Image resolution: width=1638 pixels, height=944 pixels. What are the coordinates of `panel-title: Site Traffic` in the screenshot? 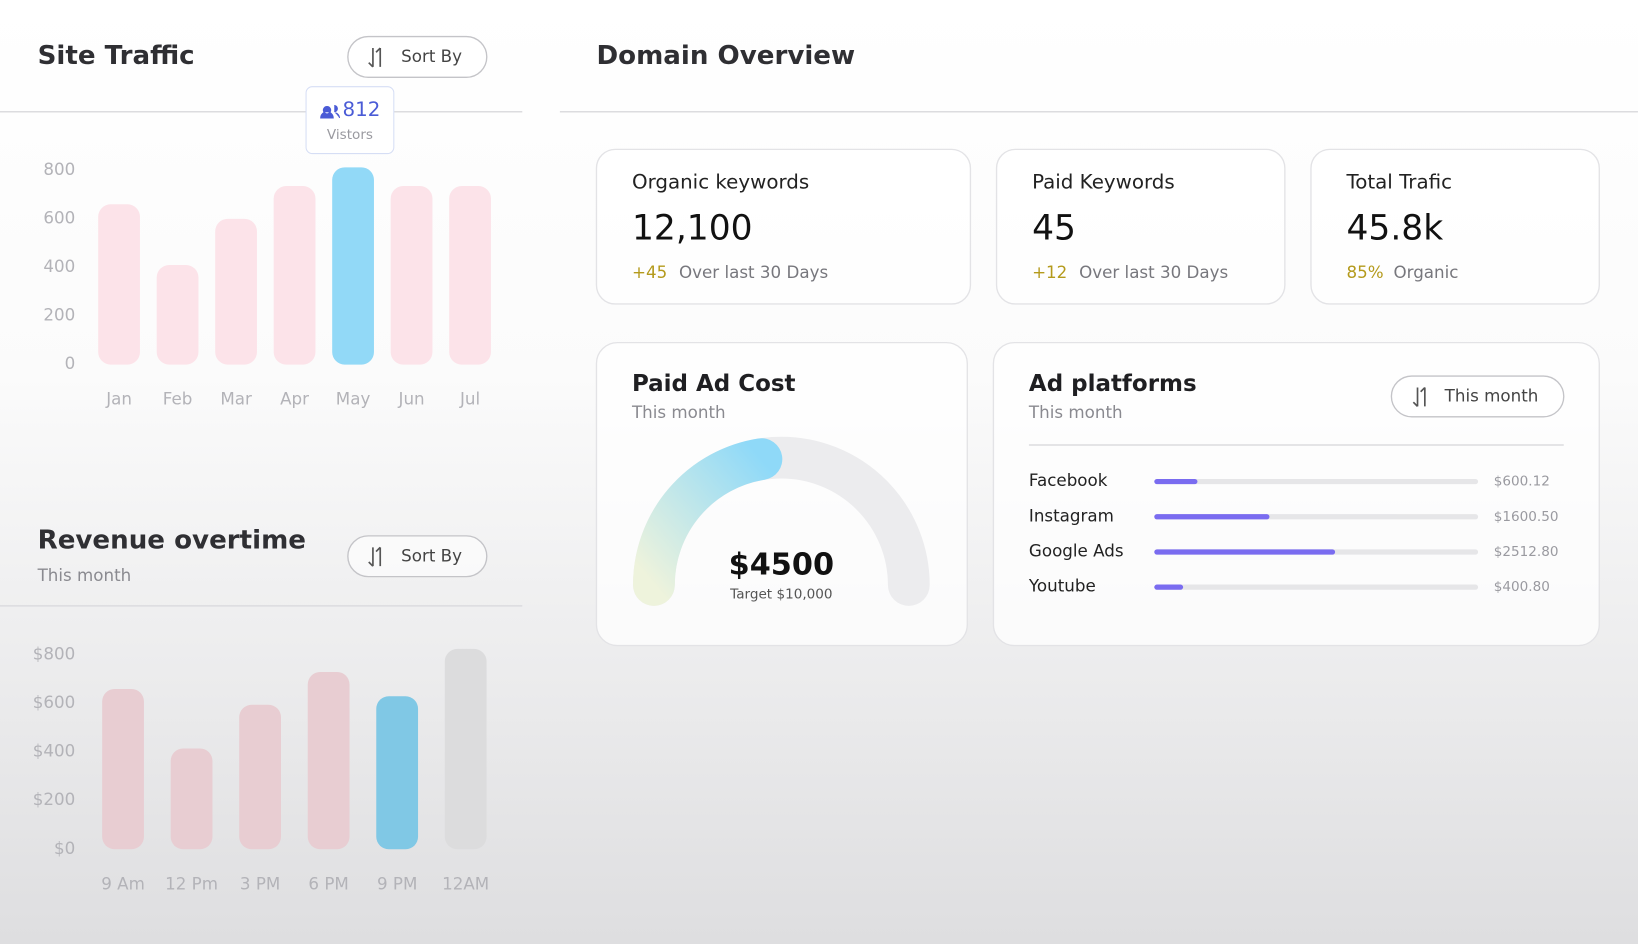 It's located at (116, 56).